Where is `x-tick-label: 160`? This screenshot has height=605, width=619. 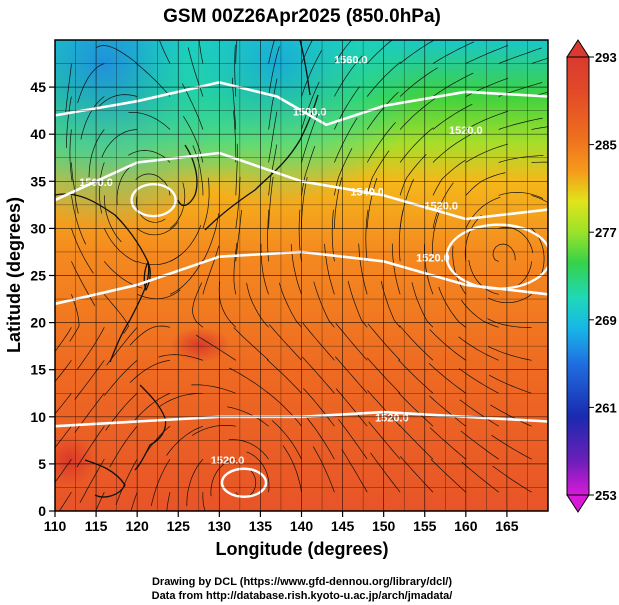
x-tick-label: 160 is located at coordinates (466, 526).